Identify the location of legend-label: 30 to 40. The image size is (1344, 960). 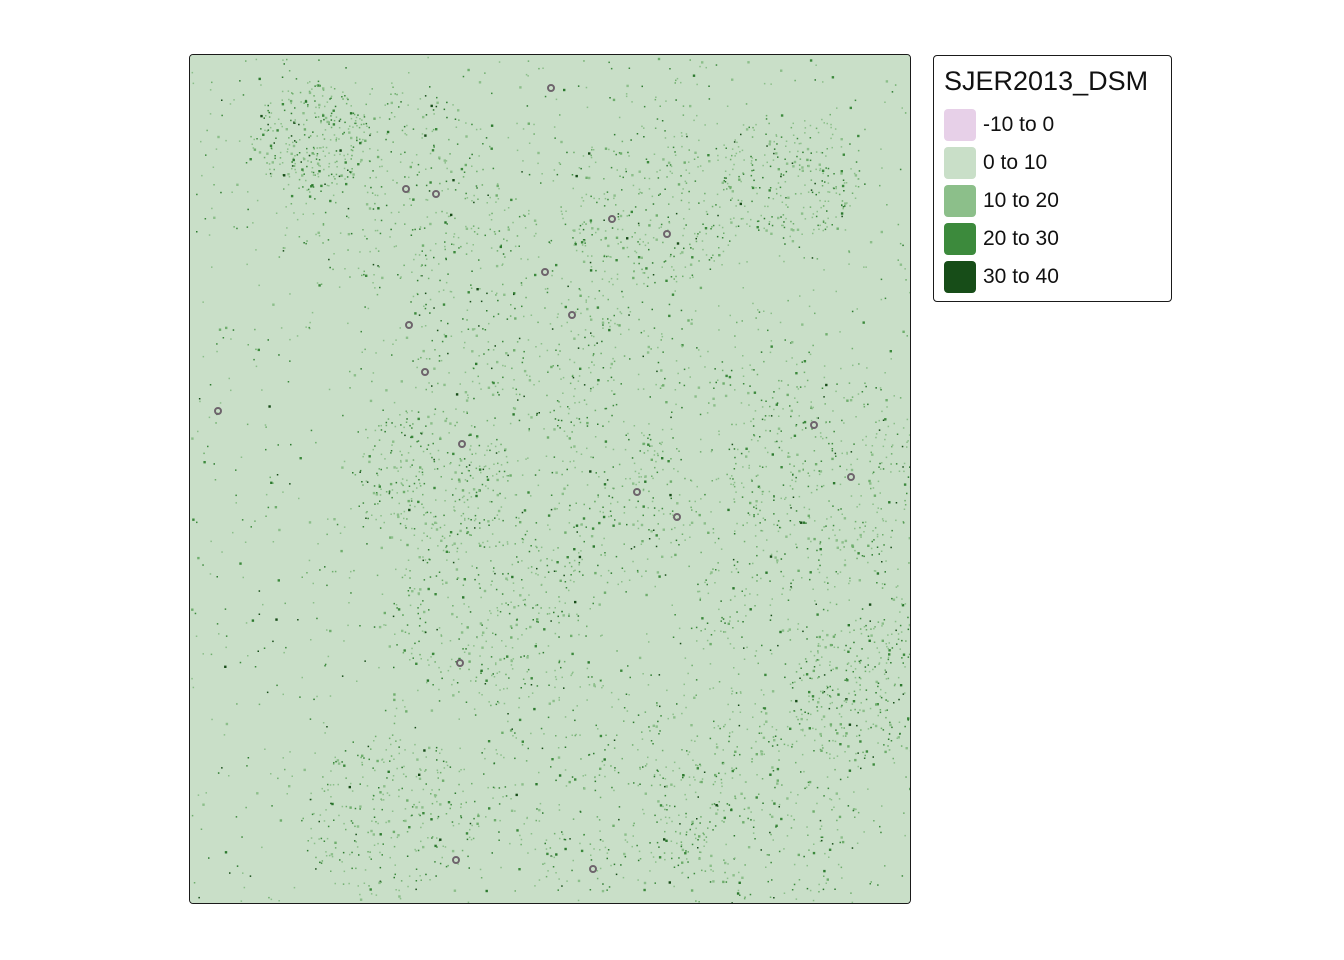
(1021, 276).